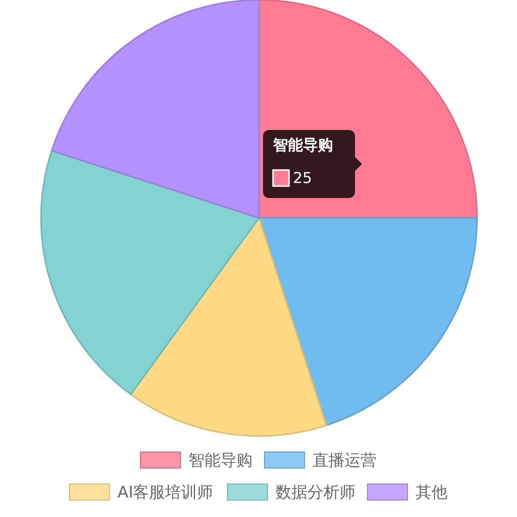 This screenshot has height=517, width=517. What do you see at coordinates (432, 492) in the screenshot?
I see `legend-label: 其他` at bounding box center [432, 492].